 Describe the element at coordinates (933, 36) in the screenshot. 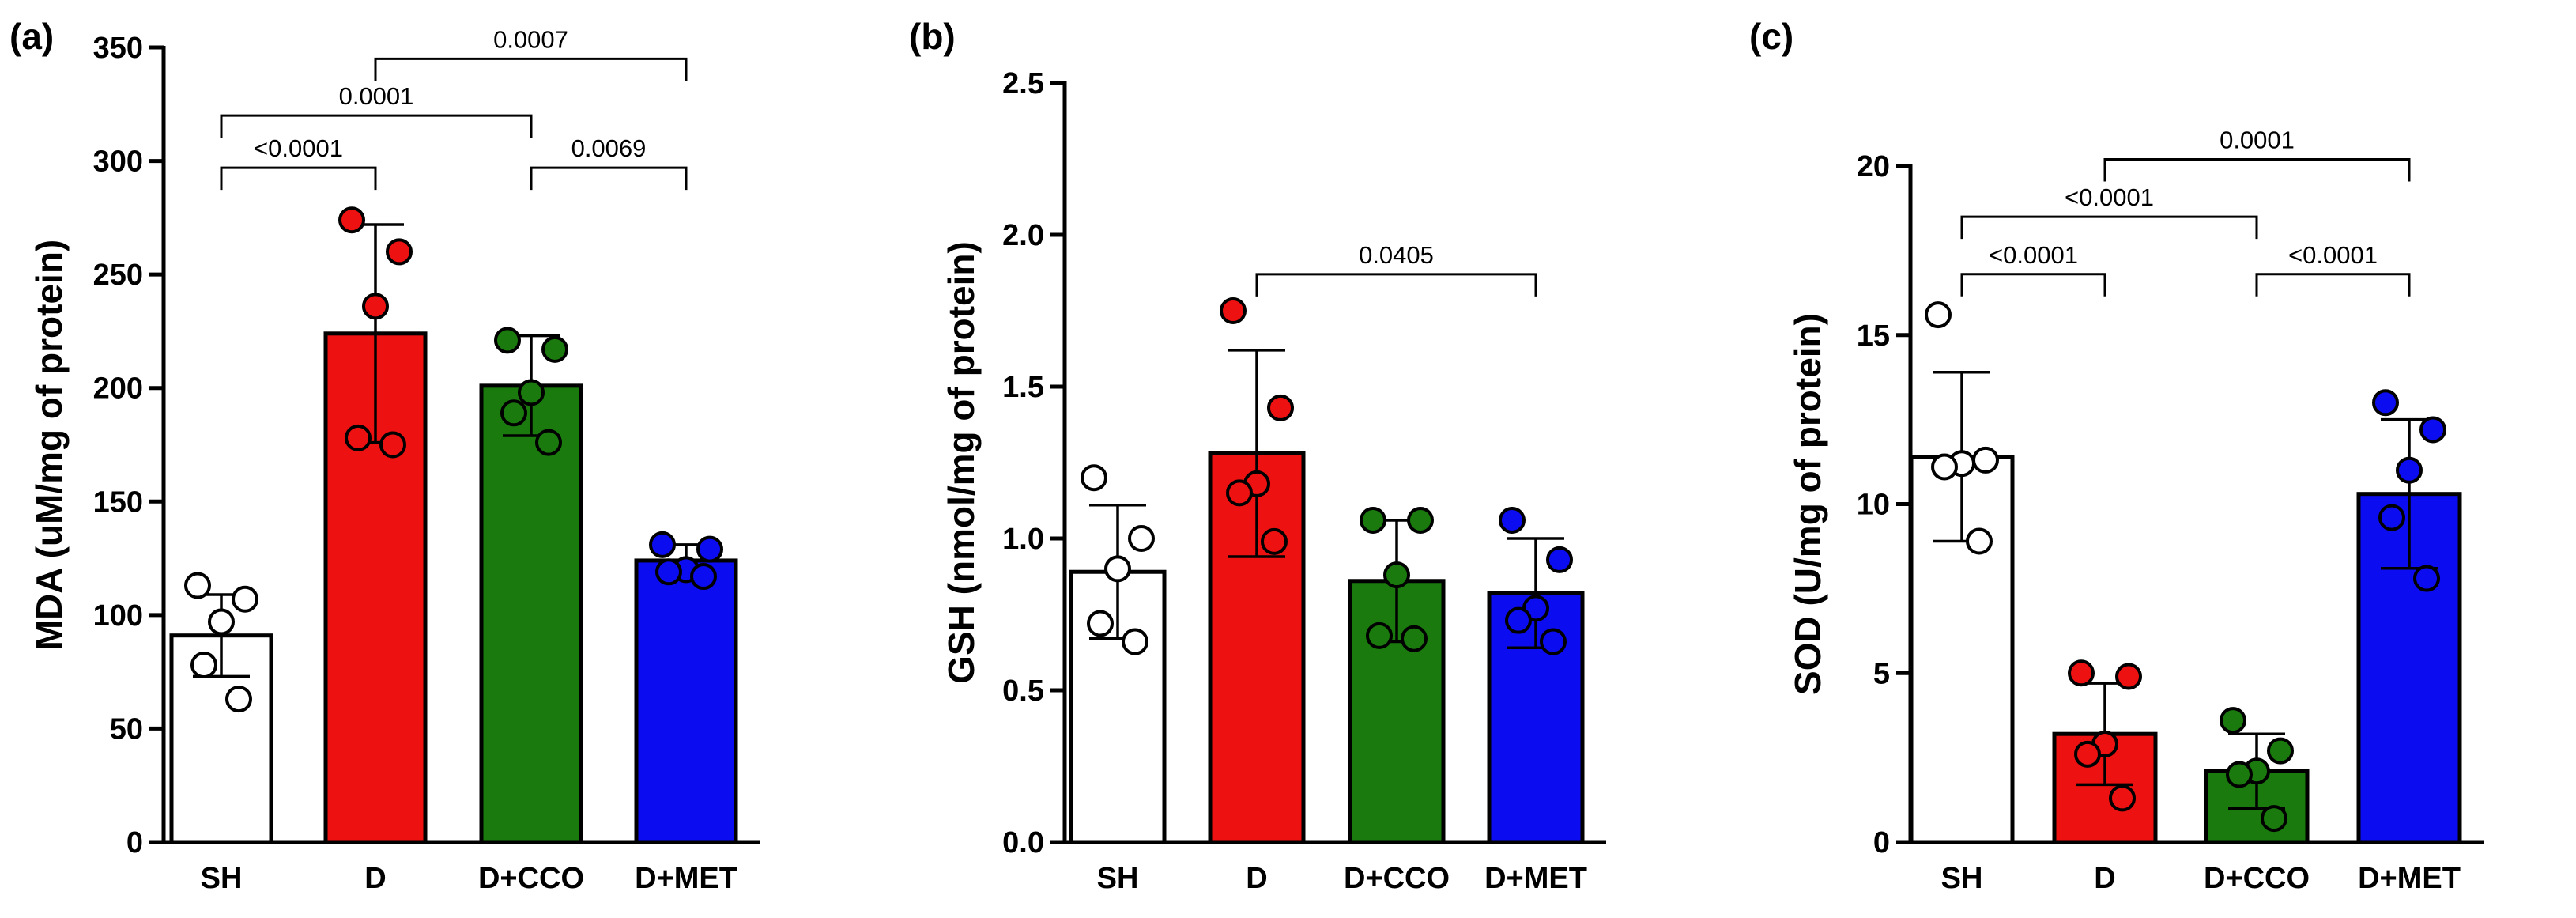

I see `panel-letter: (b)` at that location.